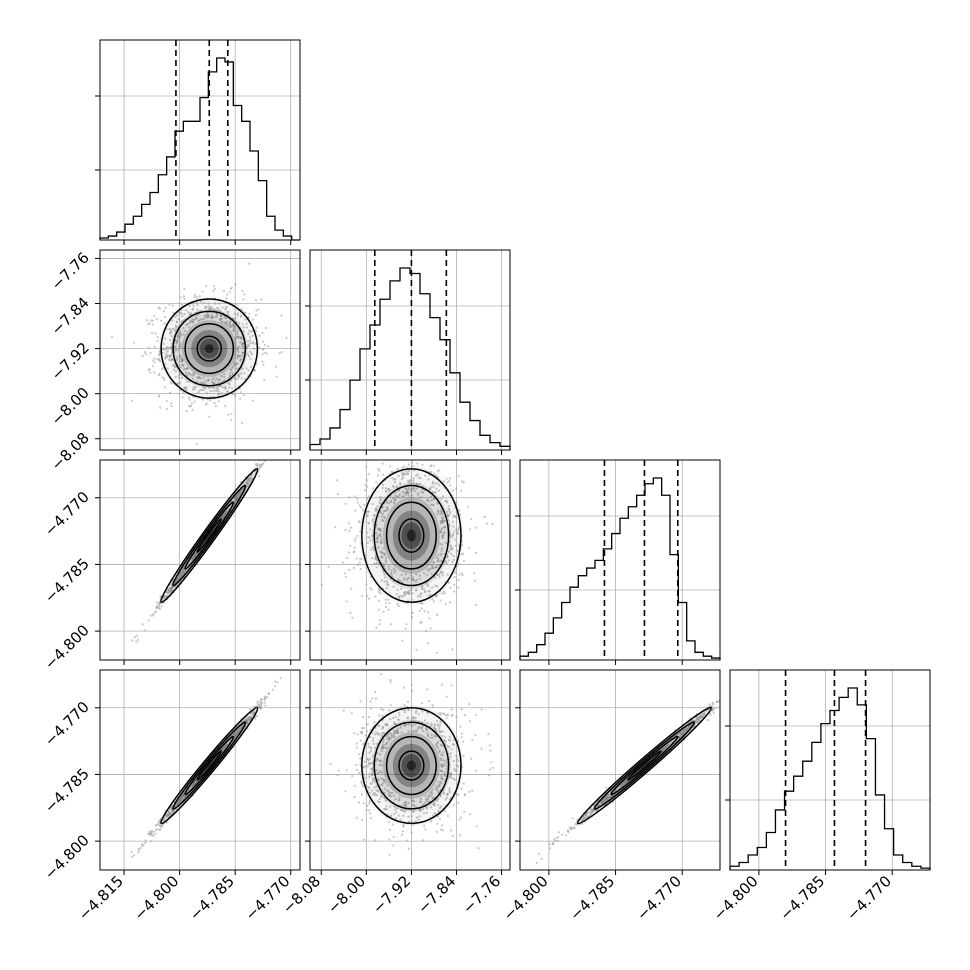  Describe the element at coordinates (481, 894) in the screenshot. I see `x-tick-label: −7.76` at that location.